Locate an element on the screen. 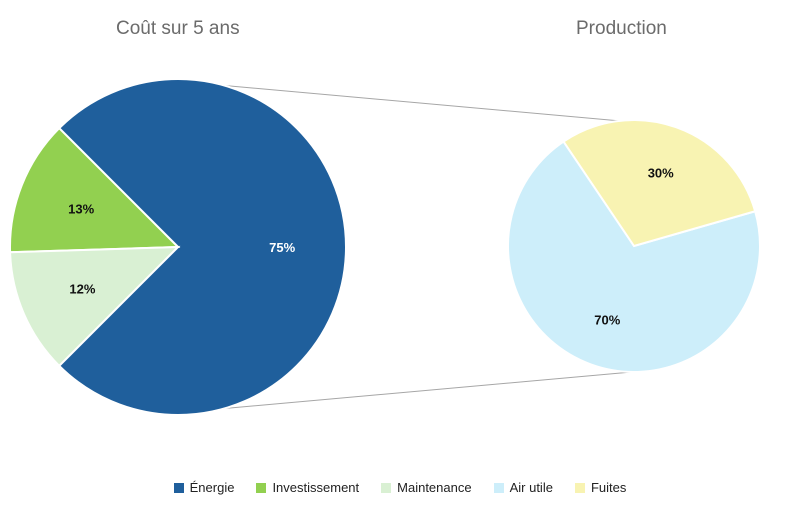 This screenshot has height=529, width=800. legend-label: Maintenance is located at coordinates (434, 487).